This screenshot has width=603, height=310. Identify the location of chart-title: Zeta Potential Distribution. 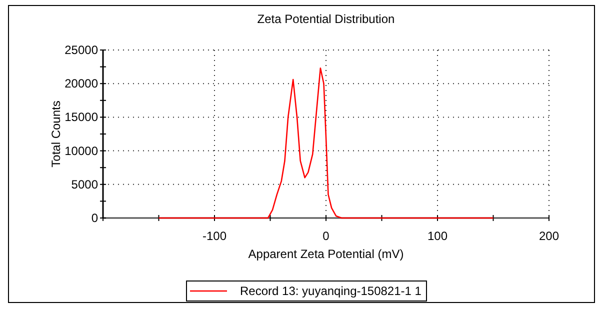
(326, 19).